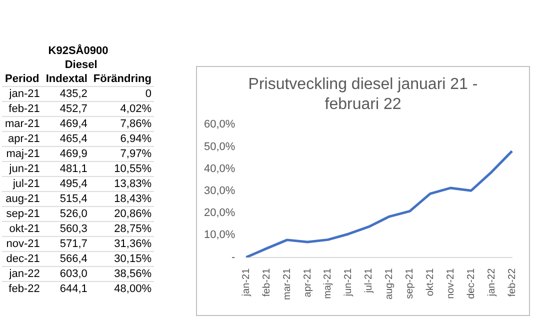  I want to click on category-label: maj-21, so click(23, 154).